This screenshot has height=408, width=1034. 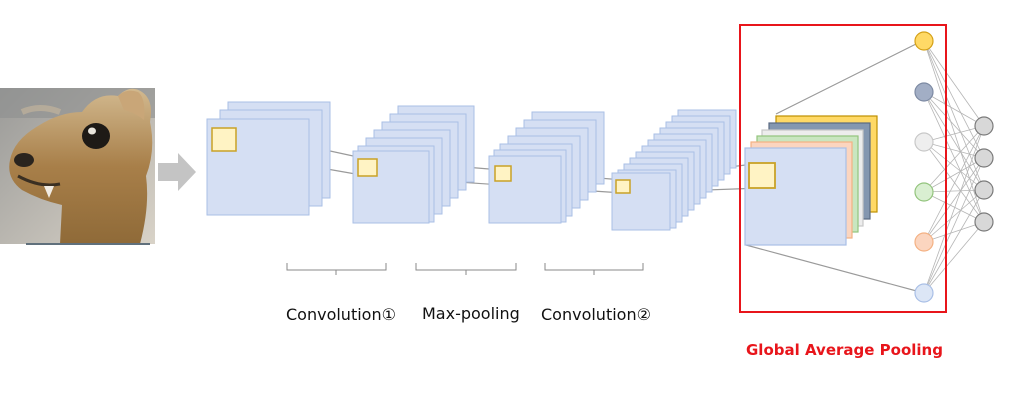 I want to click on gap-nodes, so click(x=924, y=167).